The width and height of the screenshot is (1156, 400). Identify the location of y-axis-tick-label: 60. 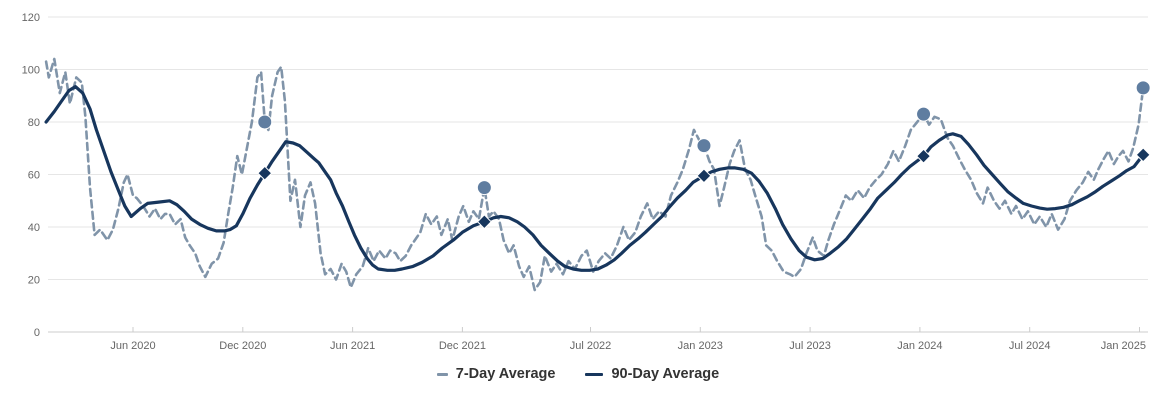
(34, 176).